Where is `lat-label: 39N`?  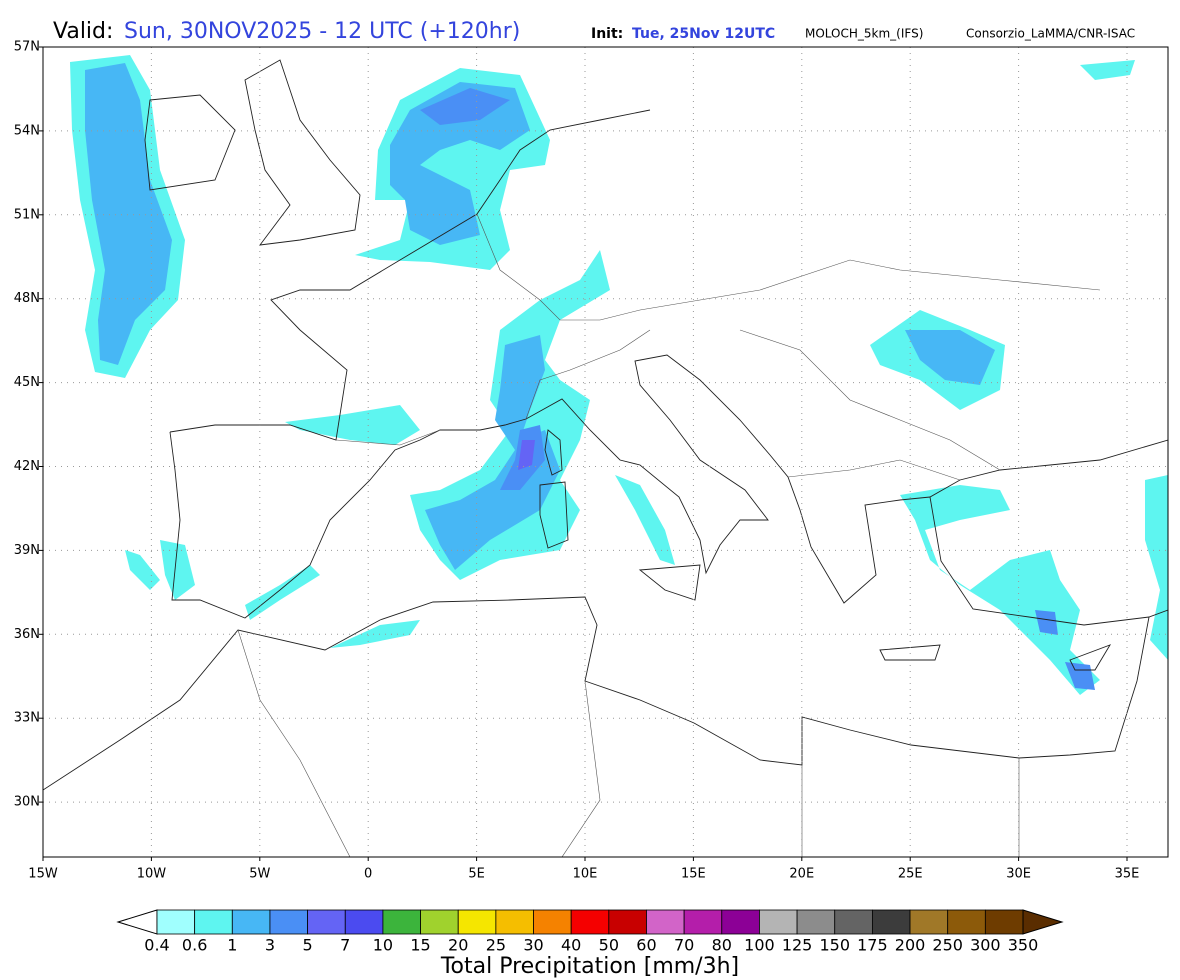
lat-label: 39N is located at coordinates (27, 550).